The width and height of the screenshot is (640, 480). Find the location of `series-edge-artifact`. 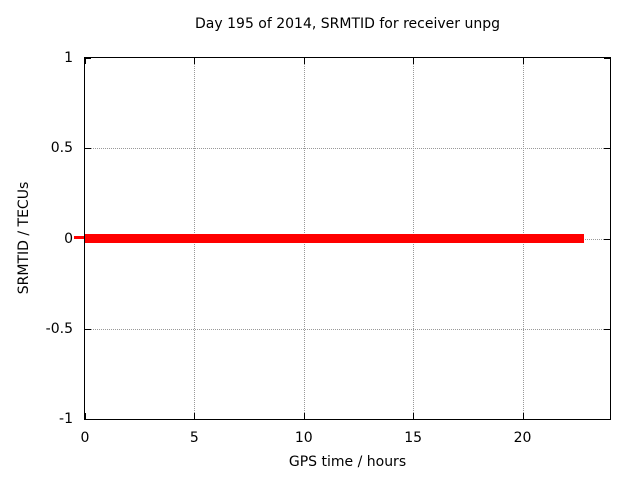

series-edge-artifact is located at coordinates (79, 237).